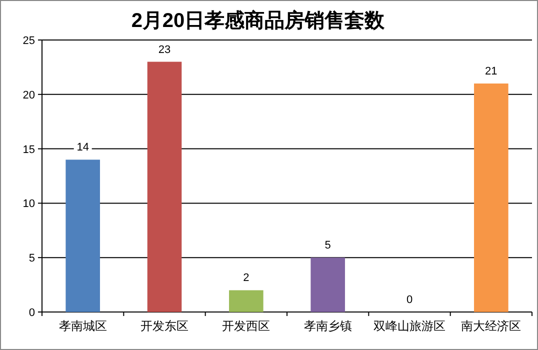  What do you see at coordinates (82, 148) in the screenshot?
I see `data-label: 14` at bounding box center [82, 148].